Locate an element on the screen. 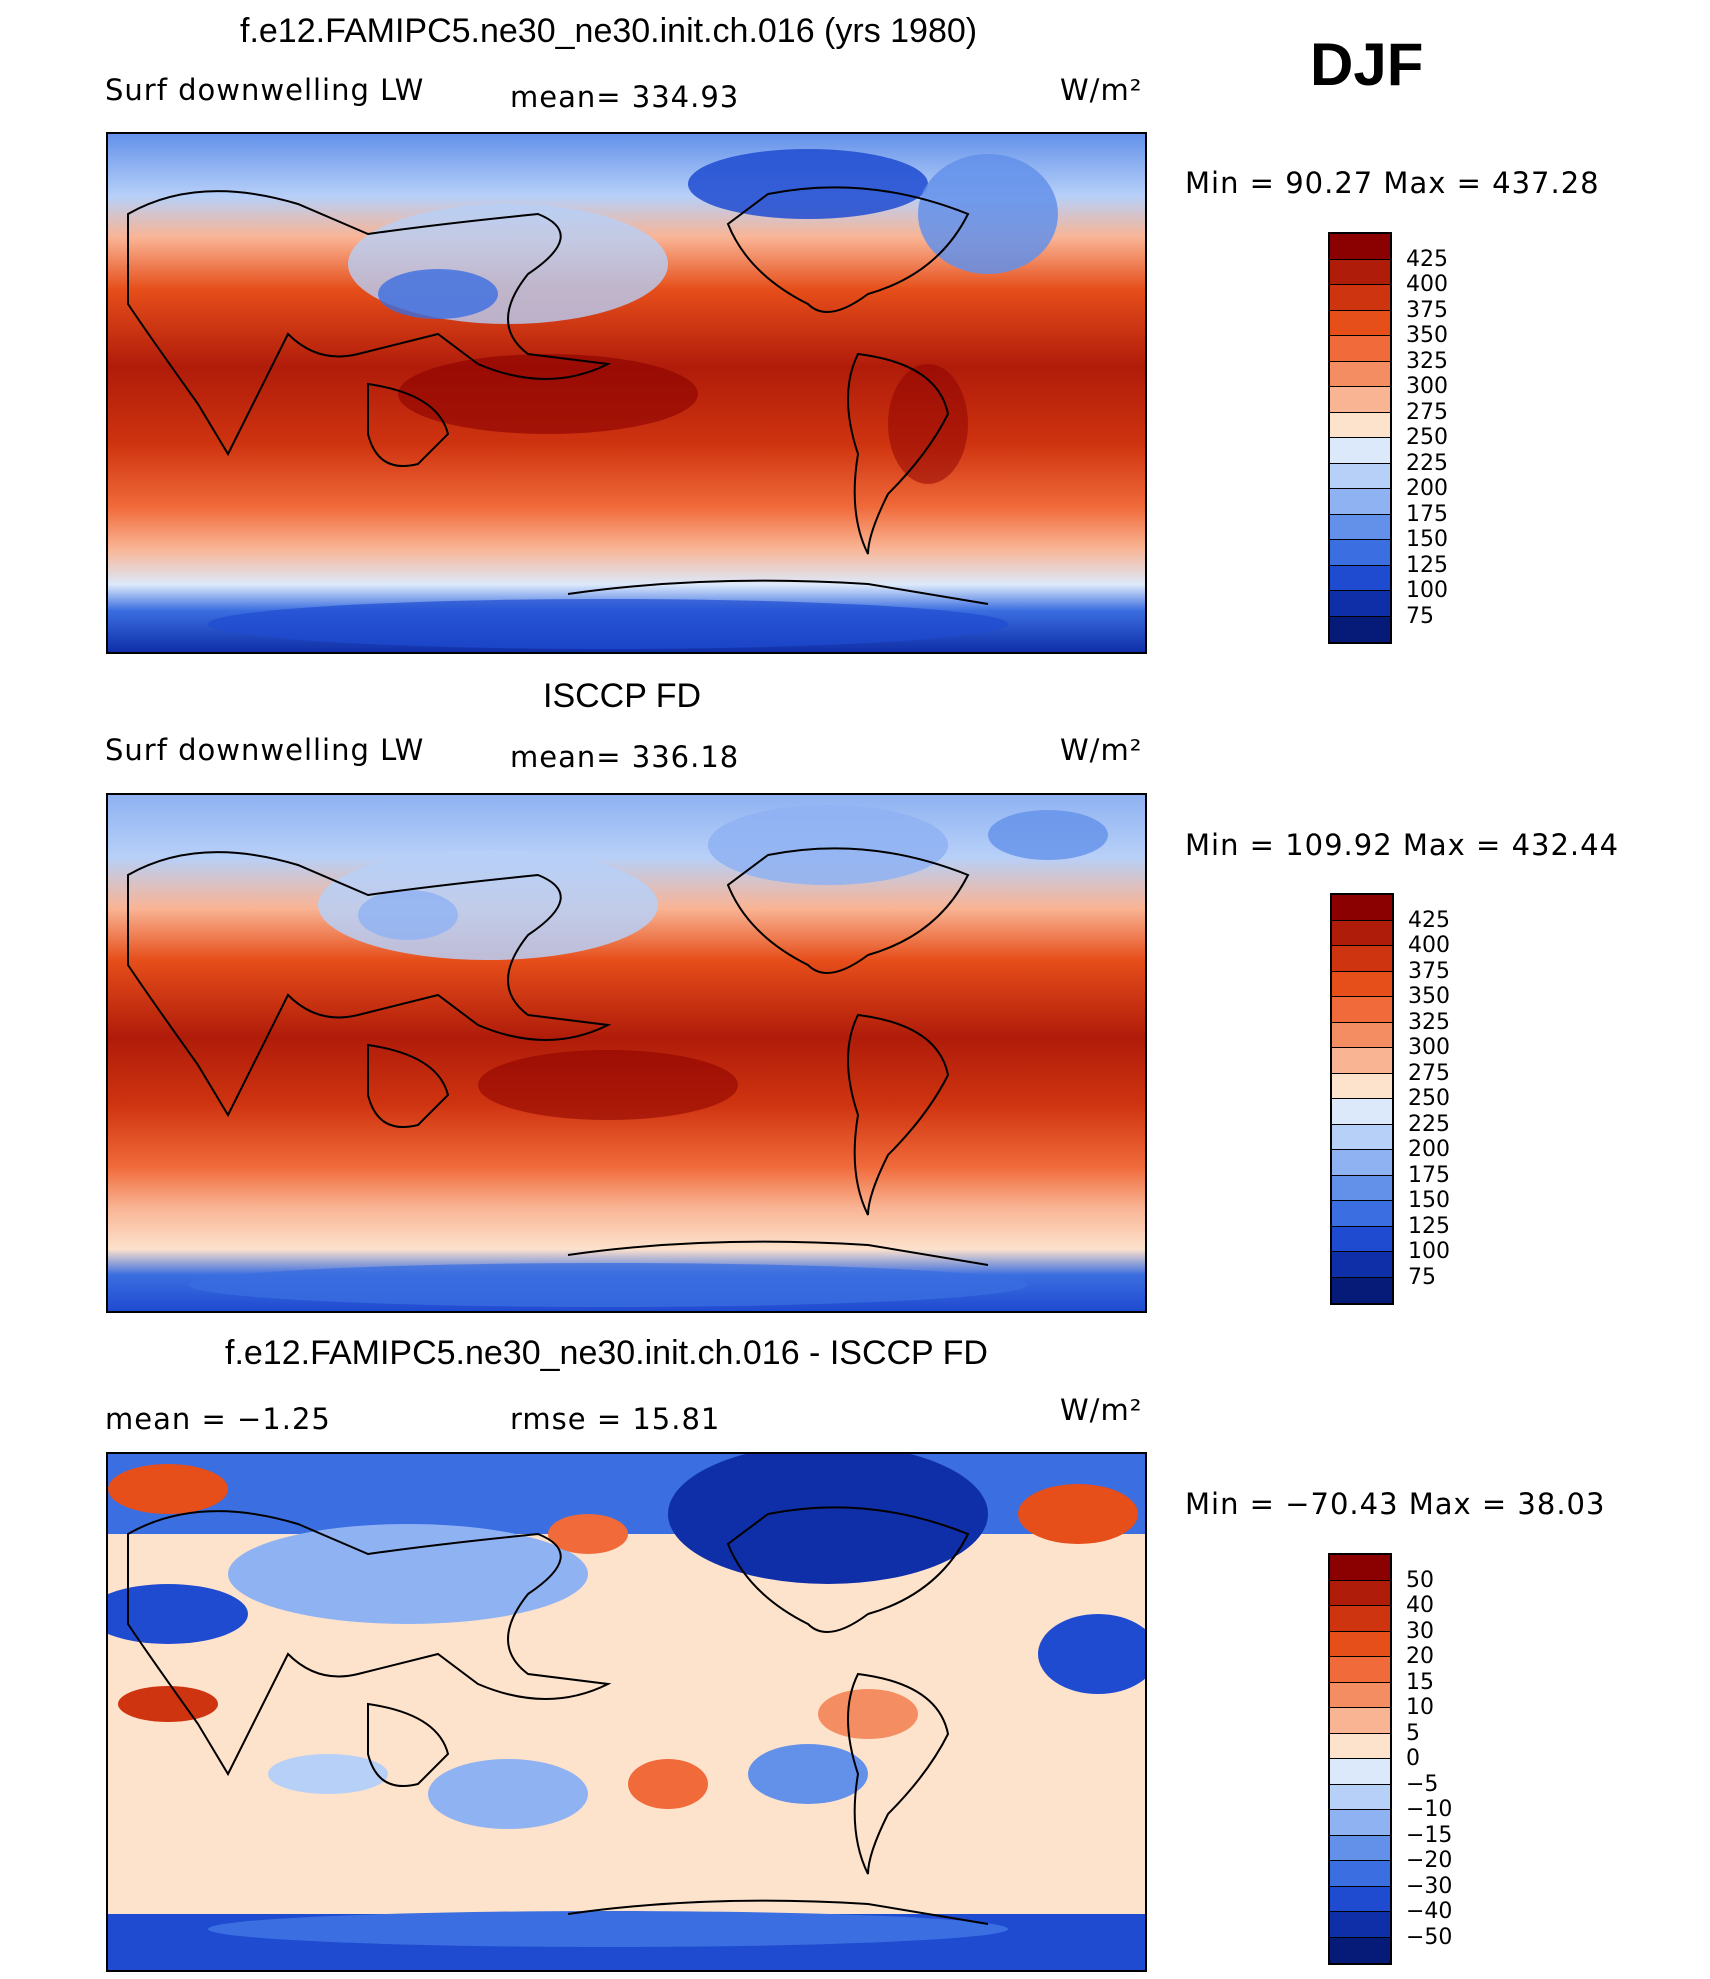  colorbar-tick-label: 15 is located at coordinates (1420, 1682).